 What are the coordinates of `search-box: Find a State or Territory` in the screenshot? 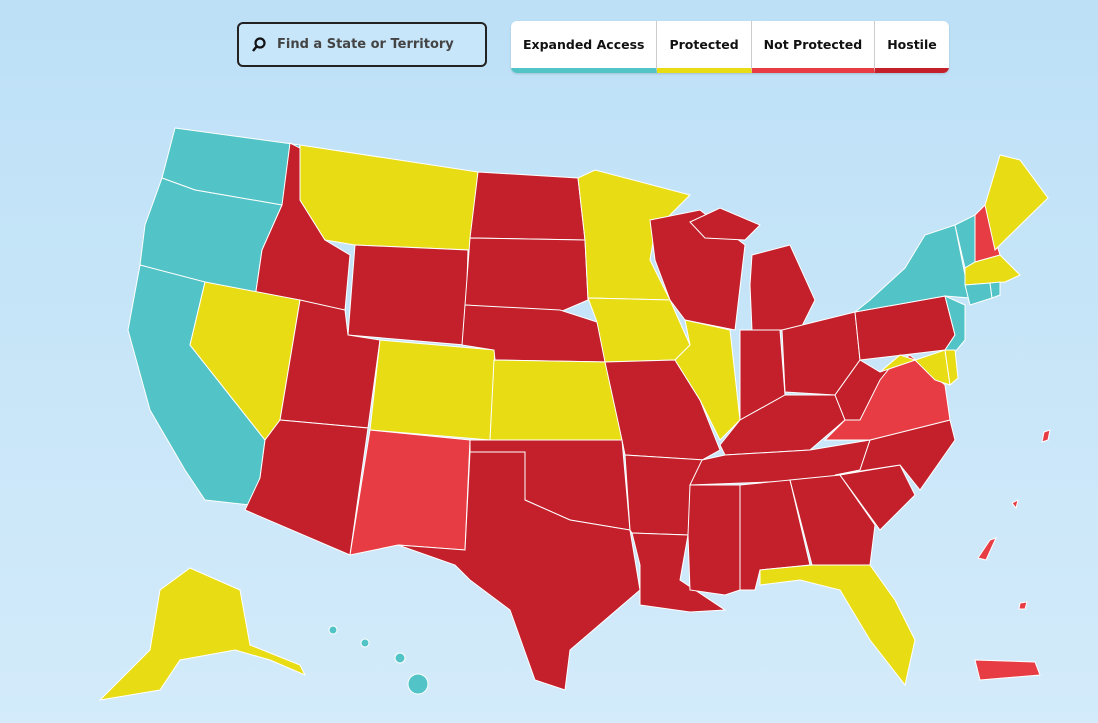 It's located at (362, 44).